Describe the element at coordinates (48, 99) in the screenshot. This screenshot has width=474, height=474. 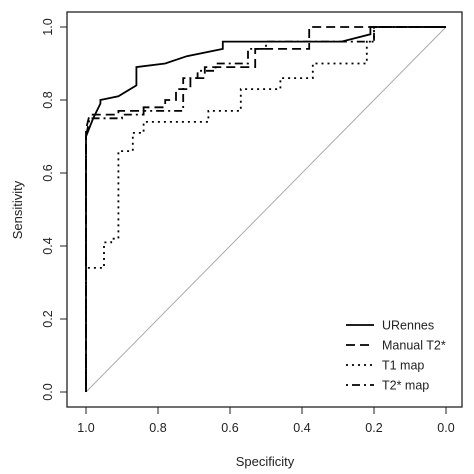
I see `y-tick-label: 0.8` at that location.